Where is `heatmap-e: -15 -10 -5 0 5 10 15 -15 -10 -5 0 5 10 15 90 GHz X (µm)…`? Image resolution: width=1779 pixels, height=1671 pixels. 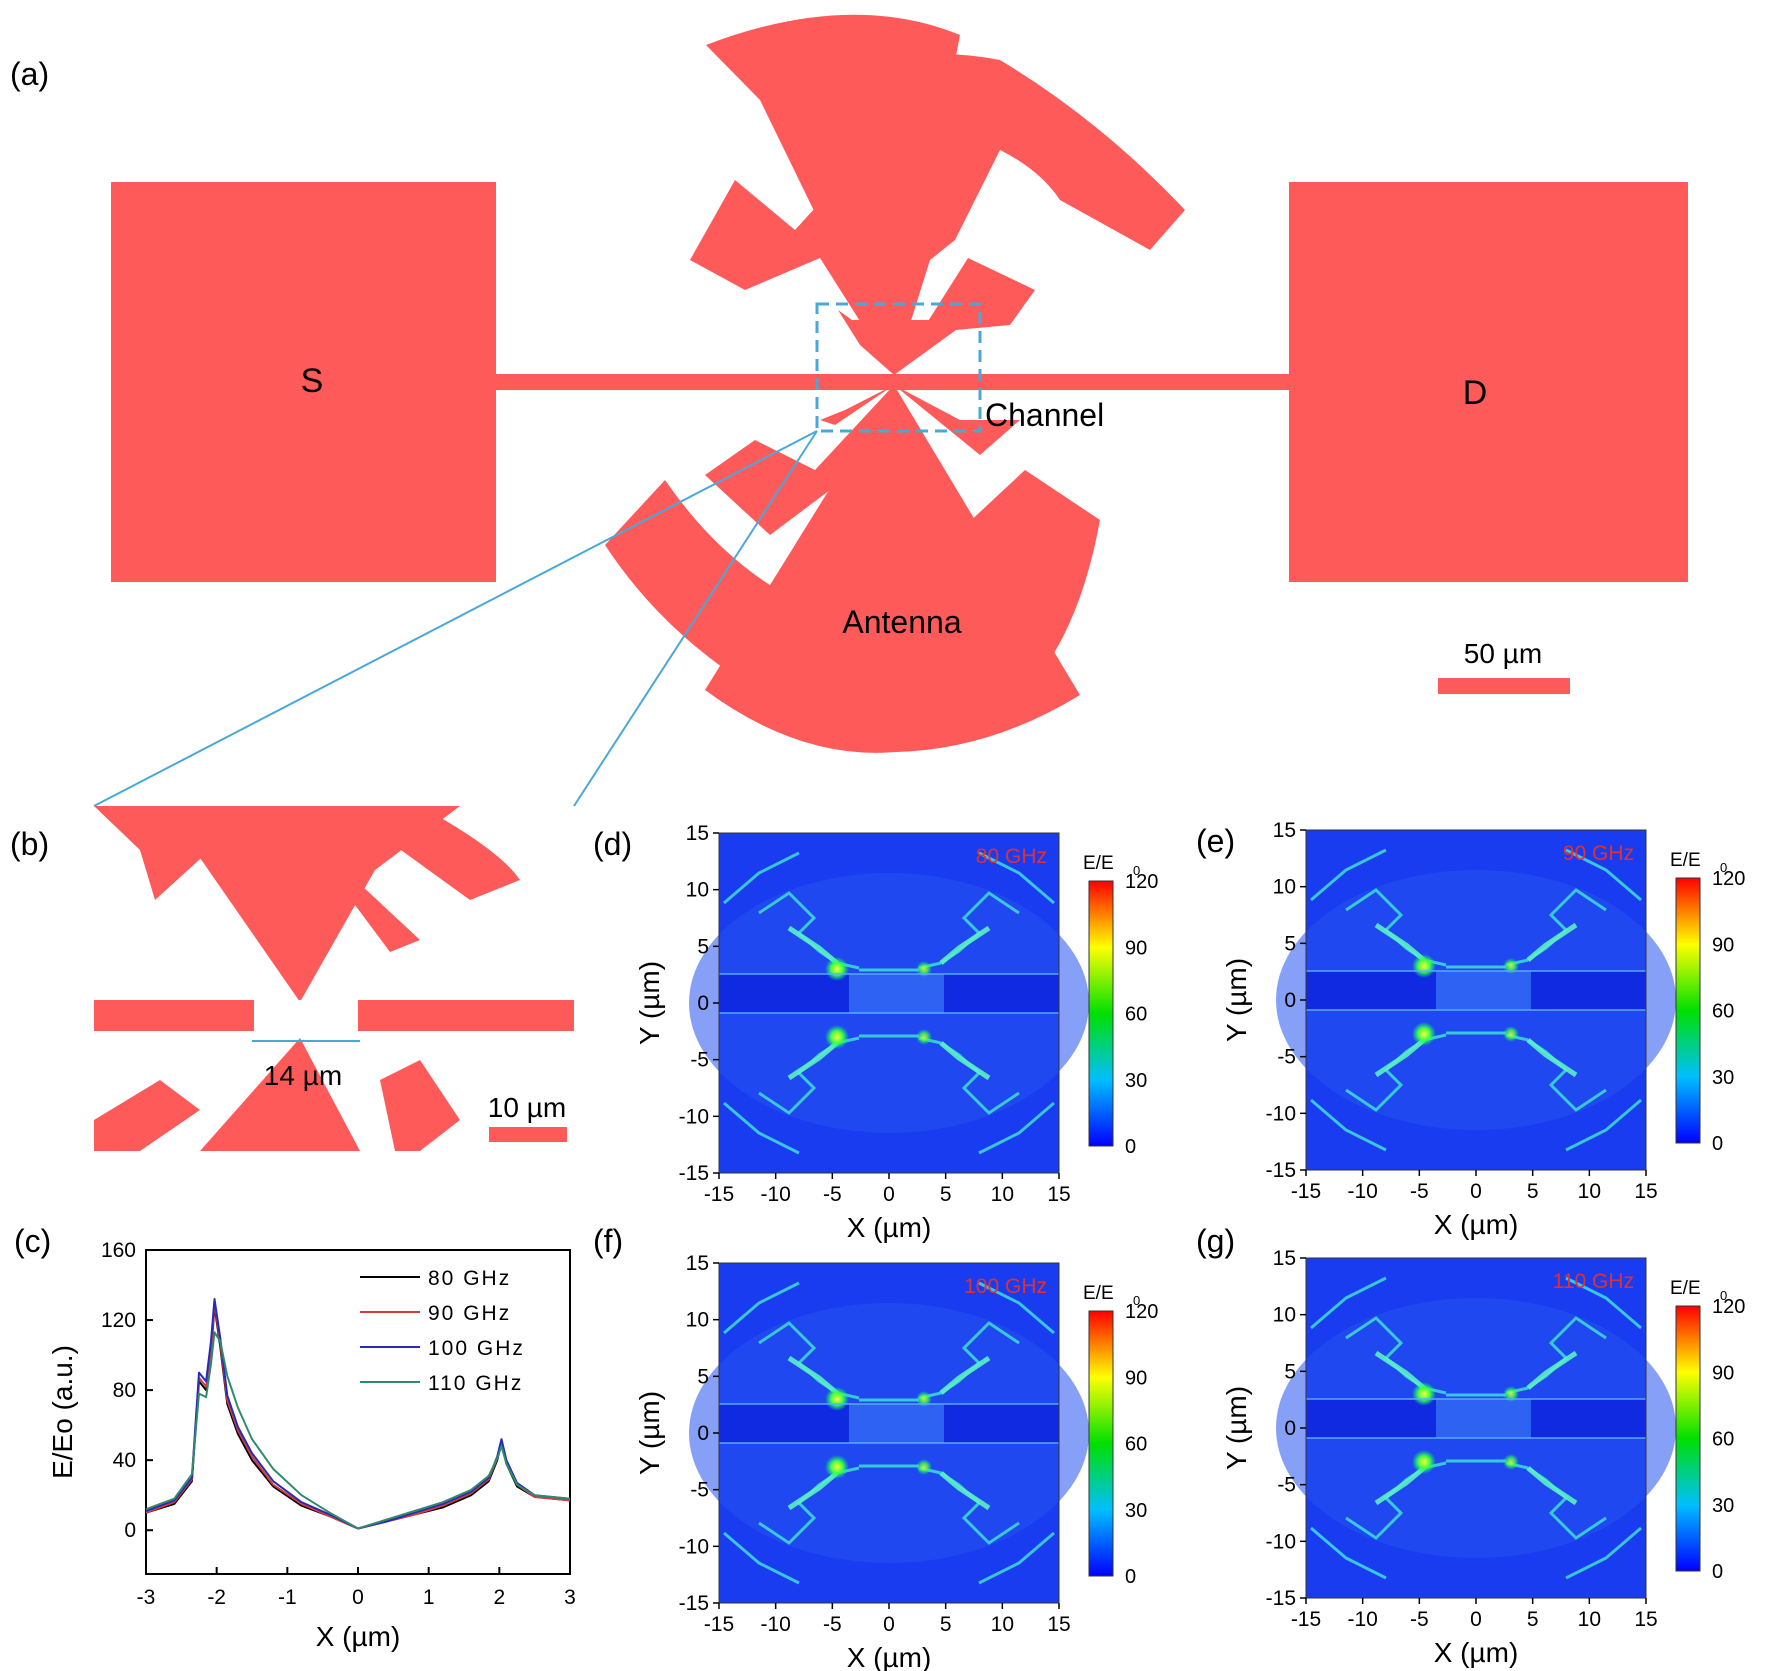
heatmap-e: -15 -10 -5 0 5 10 15 -15 -10 -5 0 5 10 15 90 GHz X (µm)… is located at coordinates (1483, 1029).